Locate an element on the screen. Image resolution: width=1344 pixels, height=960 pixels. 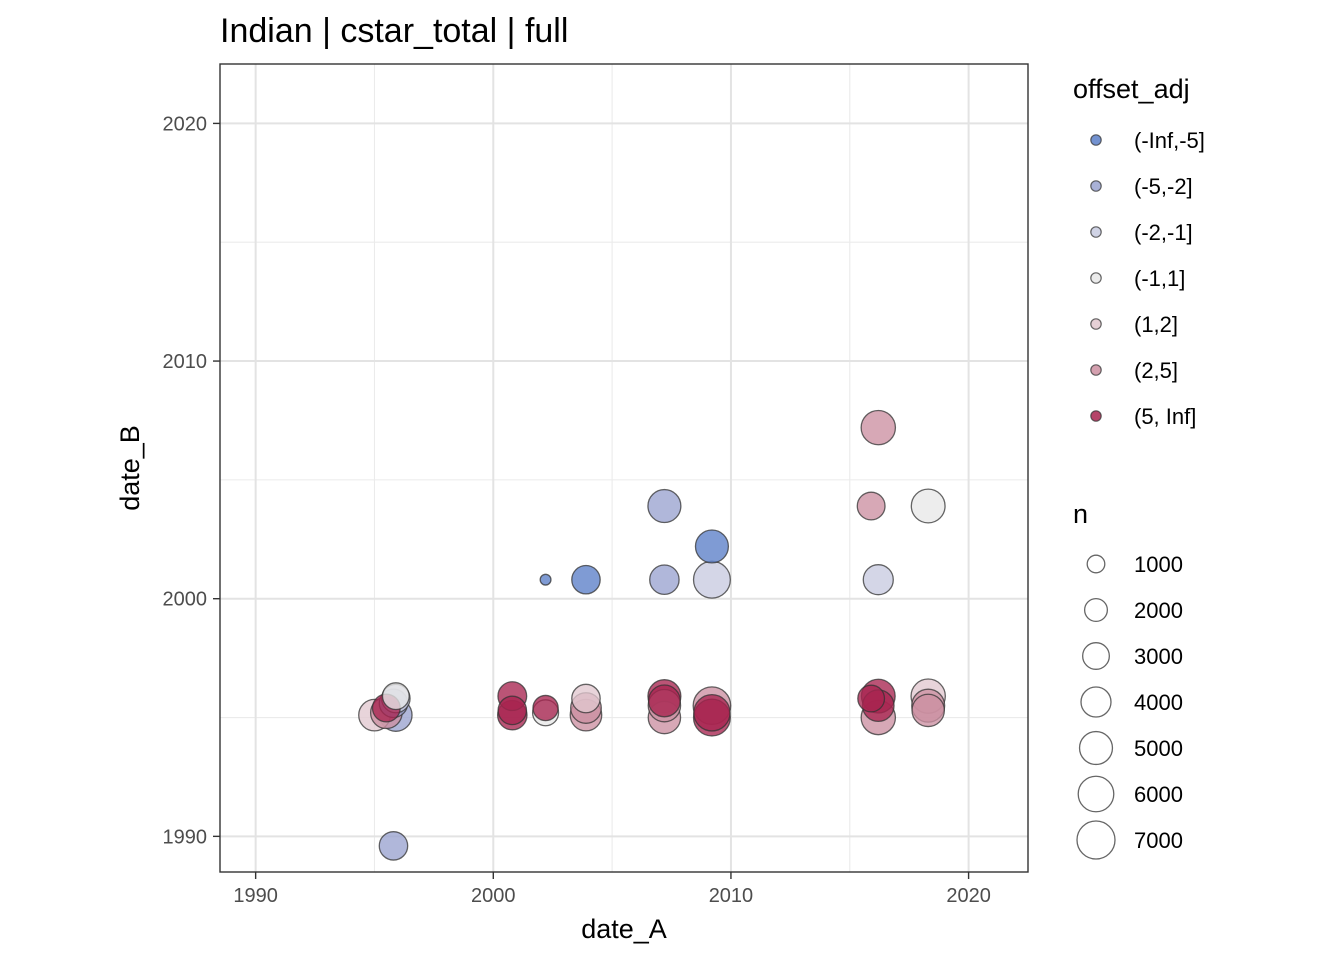
y-tick-label: 2020 is located at coordinates (185, 124).